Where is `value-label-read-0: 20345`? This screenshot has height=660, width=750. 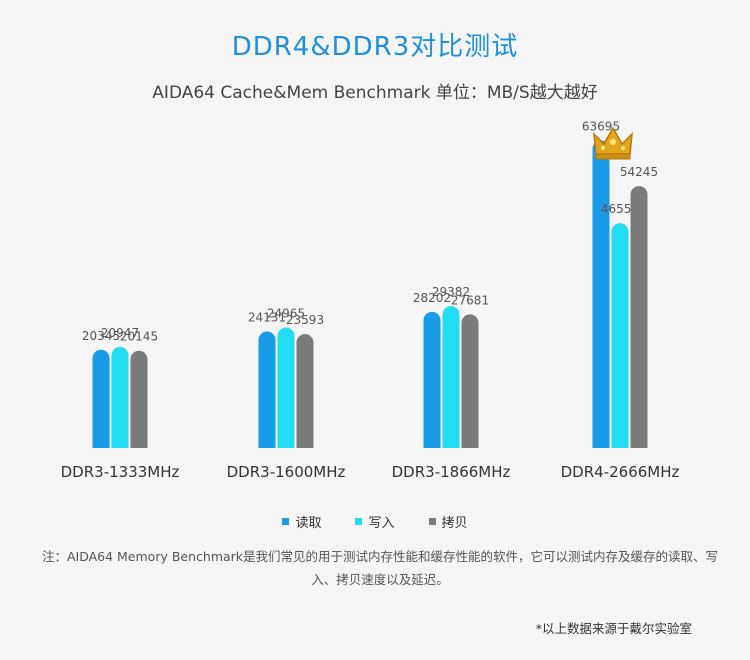 value-label-read-0: 20345 is located at coordinates (101, 336).